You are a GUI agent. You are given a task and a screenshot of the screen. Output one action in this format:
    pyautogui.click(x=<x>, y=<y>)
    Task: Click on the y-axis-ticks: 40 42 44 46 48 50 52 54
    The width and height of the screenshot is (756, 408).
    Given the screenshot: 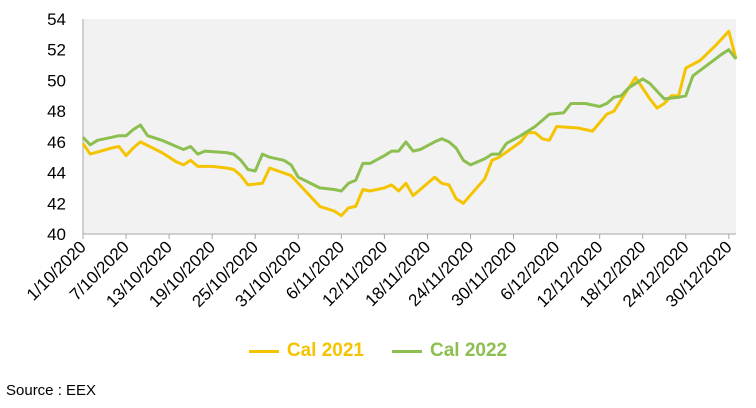 What is the action you would take?
    pyautogui.click(x=56, y=127)
    